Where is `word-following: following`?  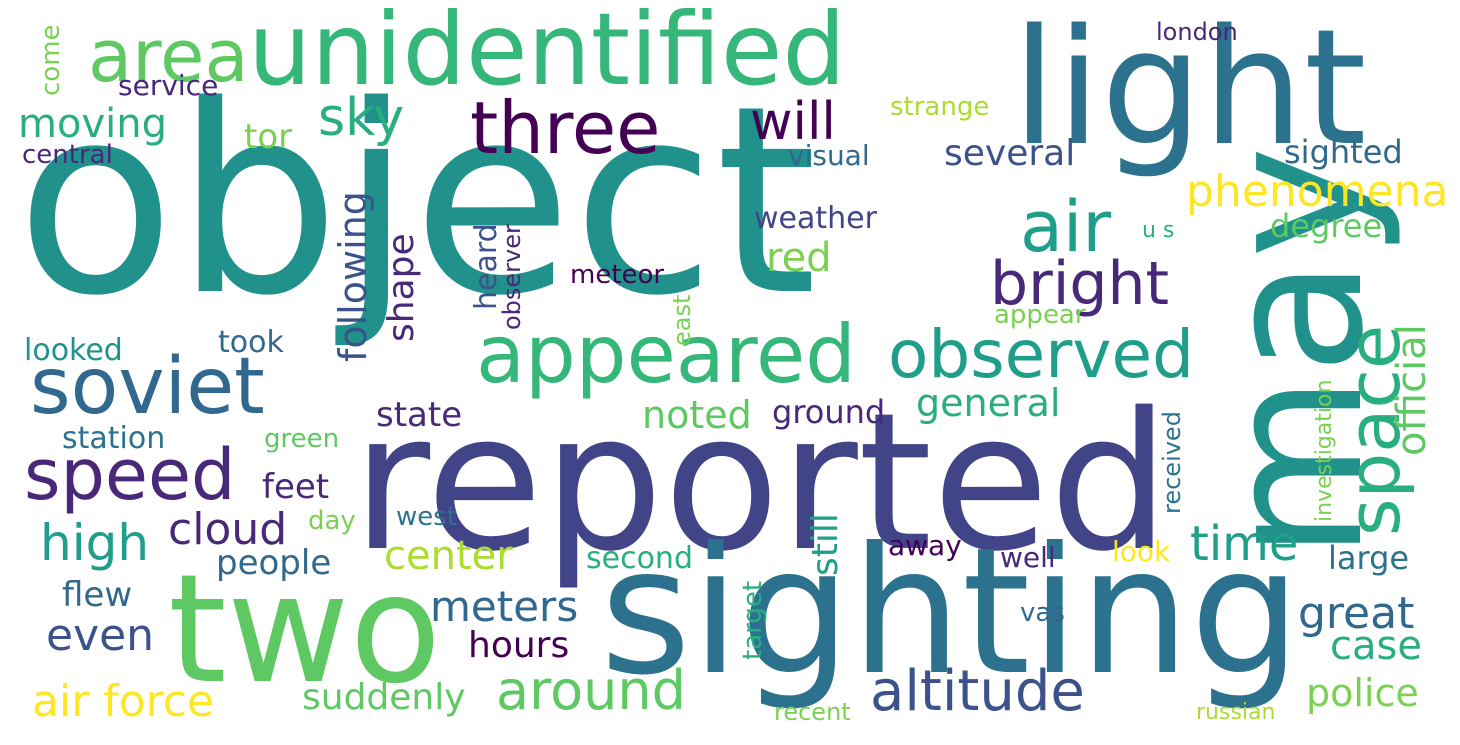 word-following: following is located at coordinates (353, 276).